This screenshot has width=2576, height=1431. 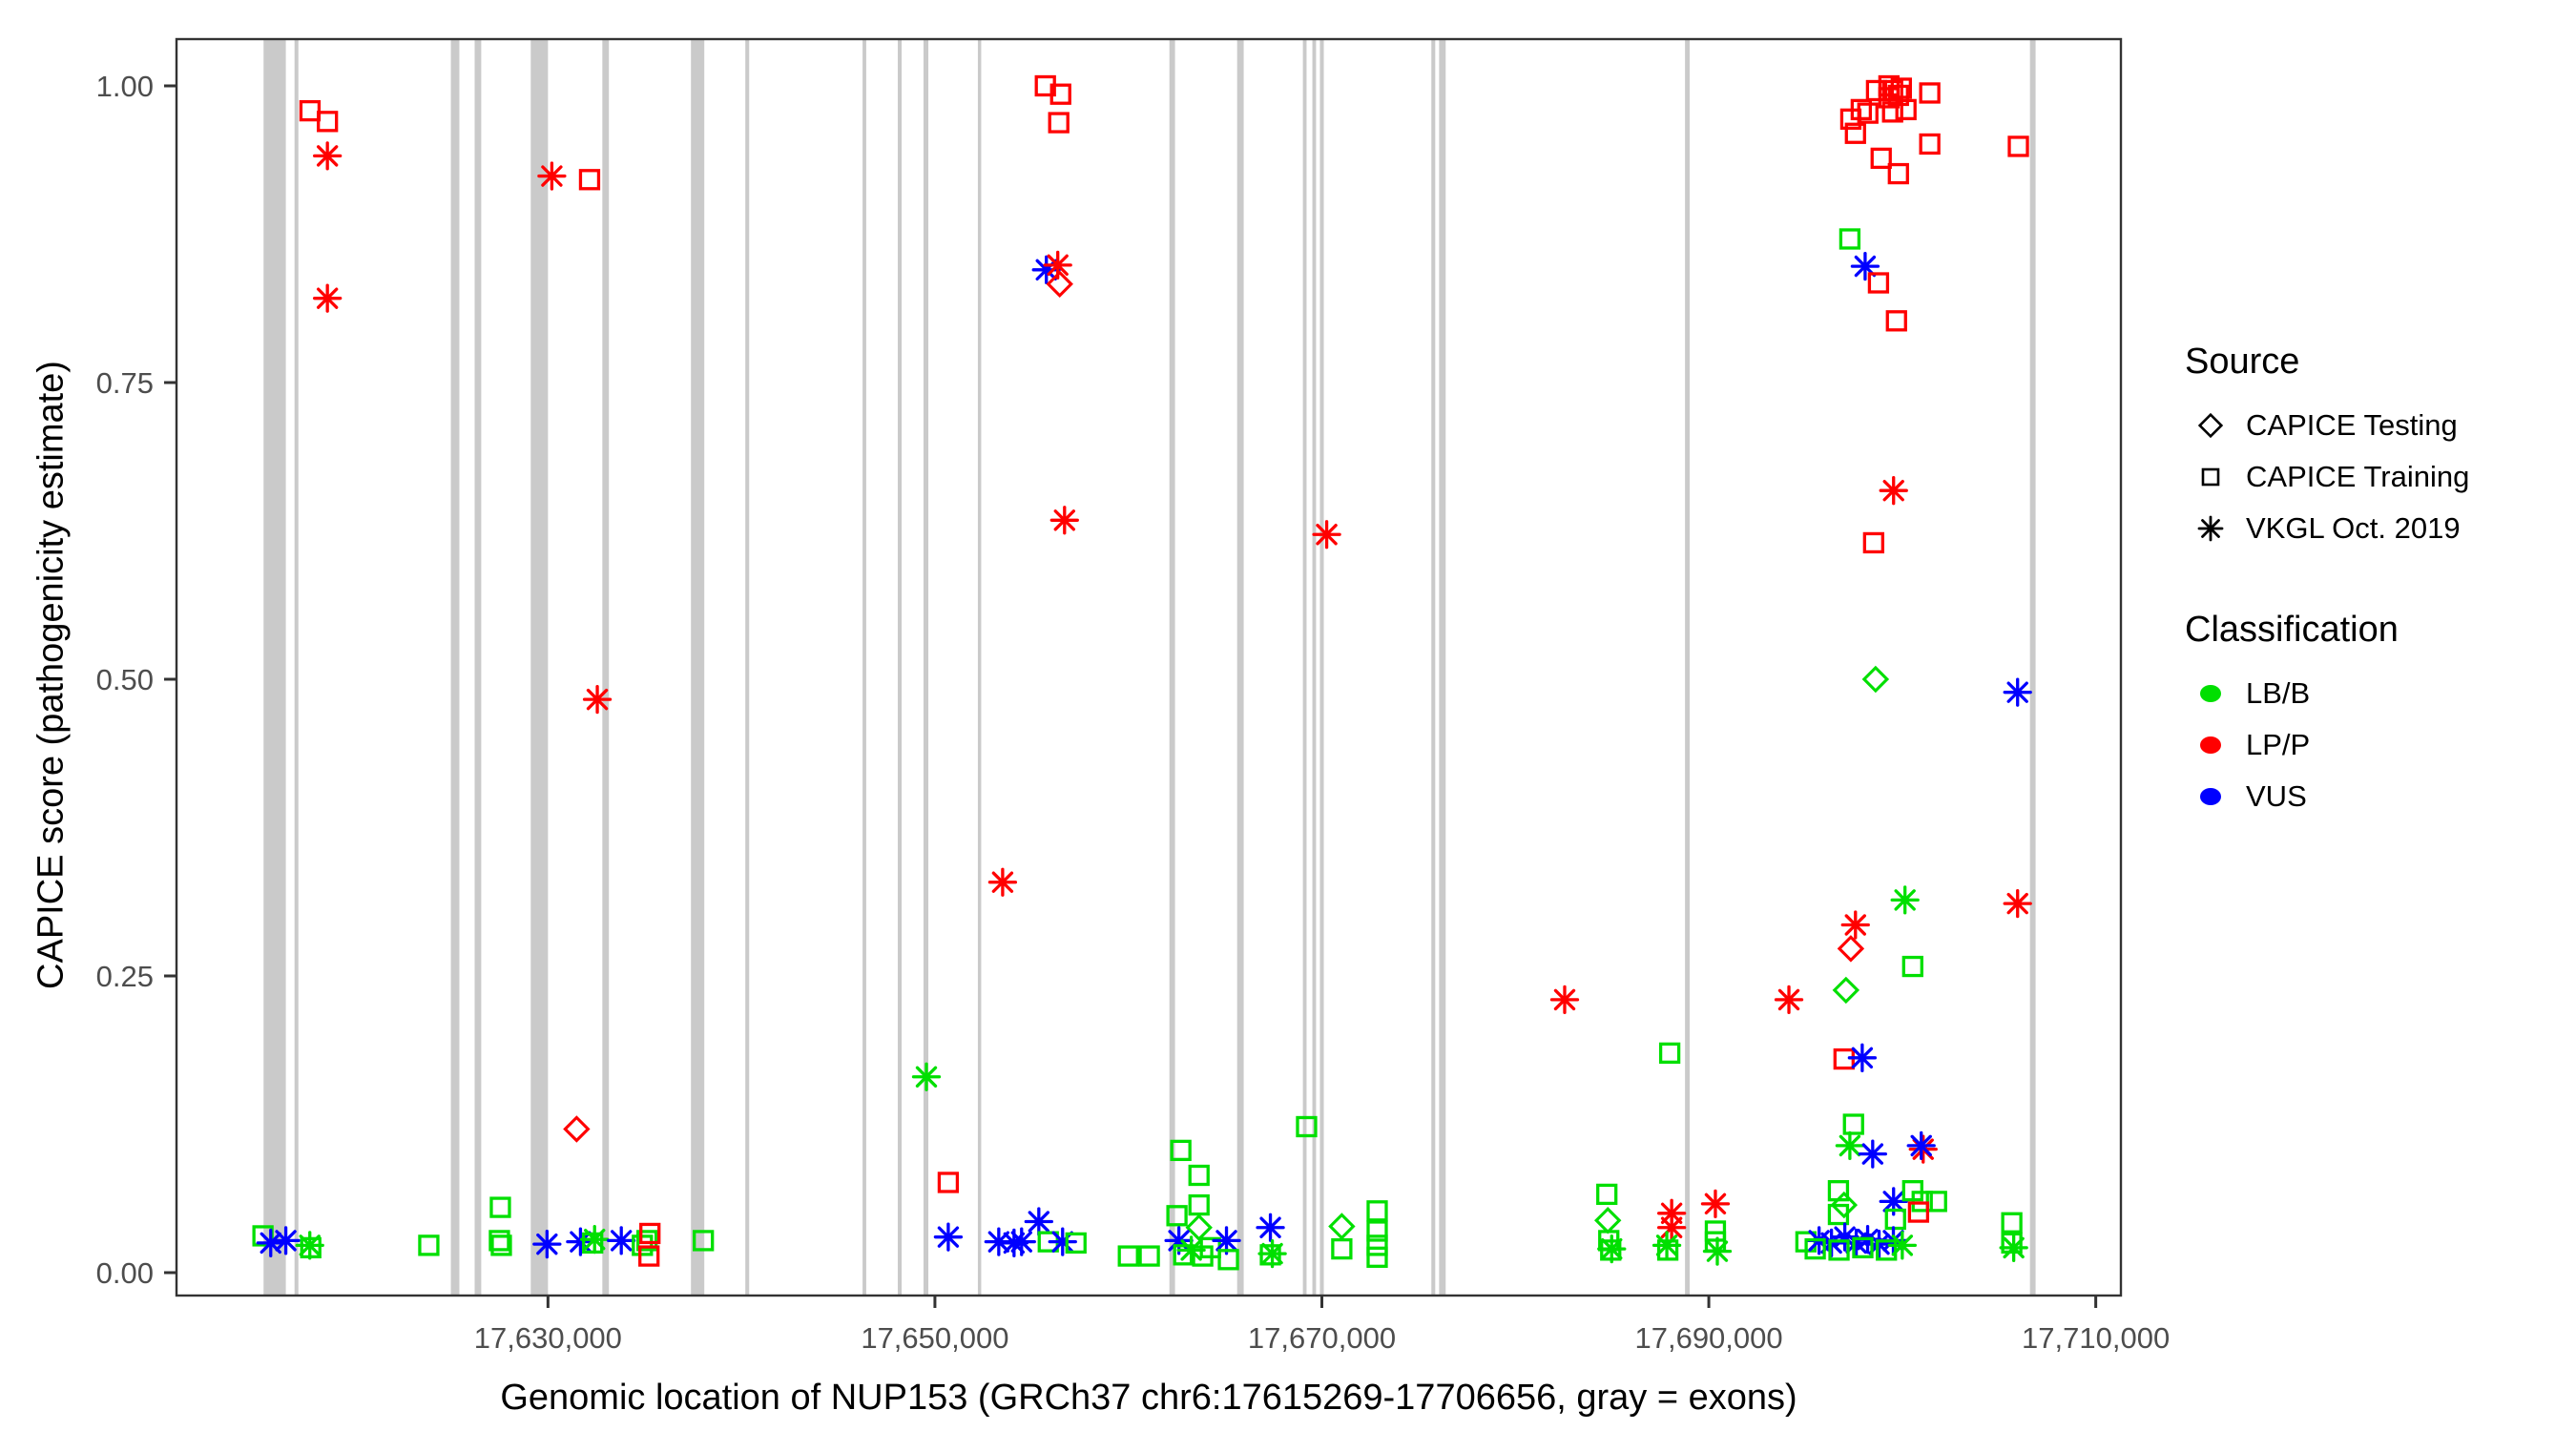 I want to click on x-tick-label: 17,630,000, so click(x=548, y=1338).